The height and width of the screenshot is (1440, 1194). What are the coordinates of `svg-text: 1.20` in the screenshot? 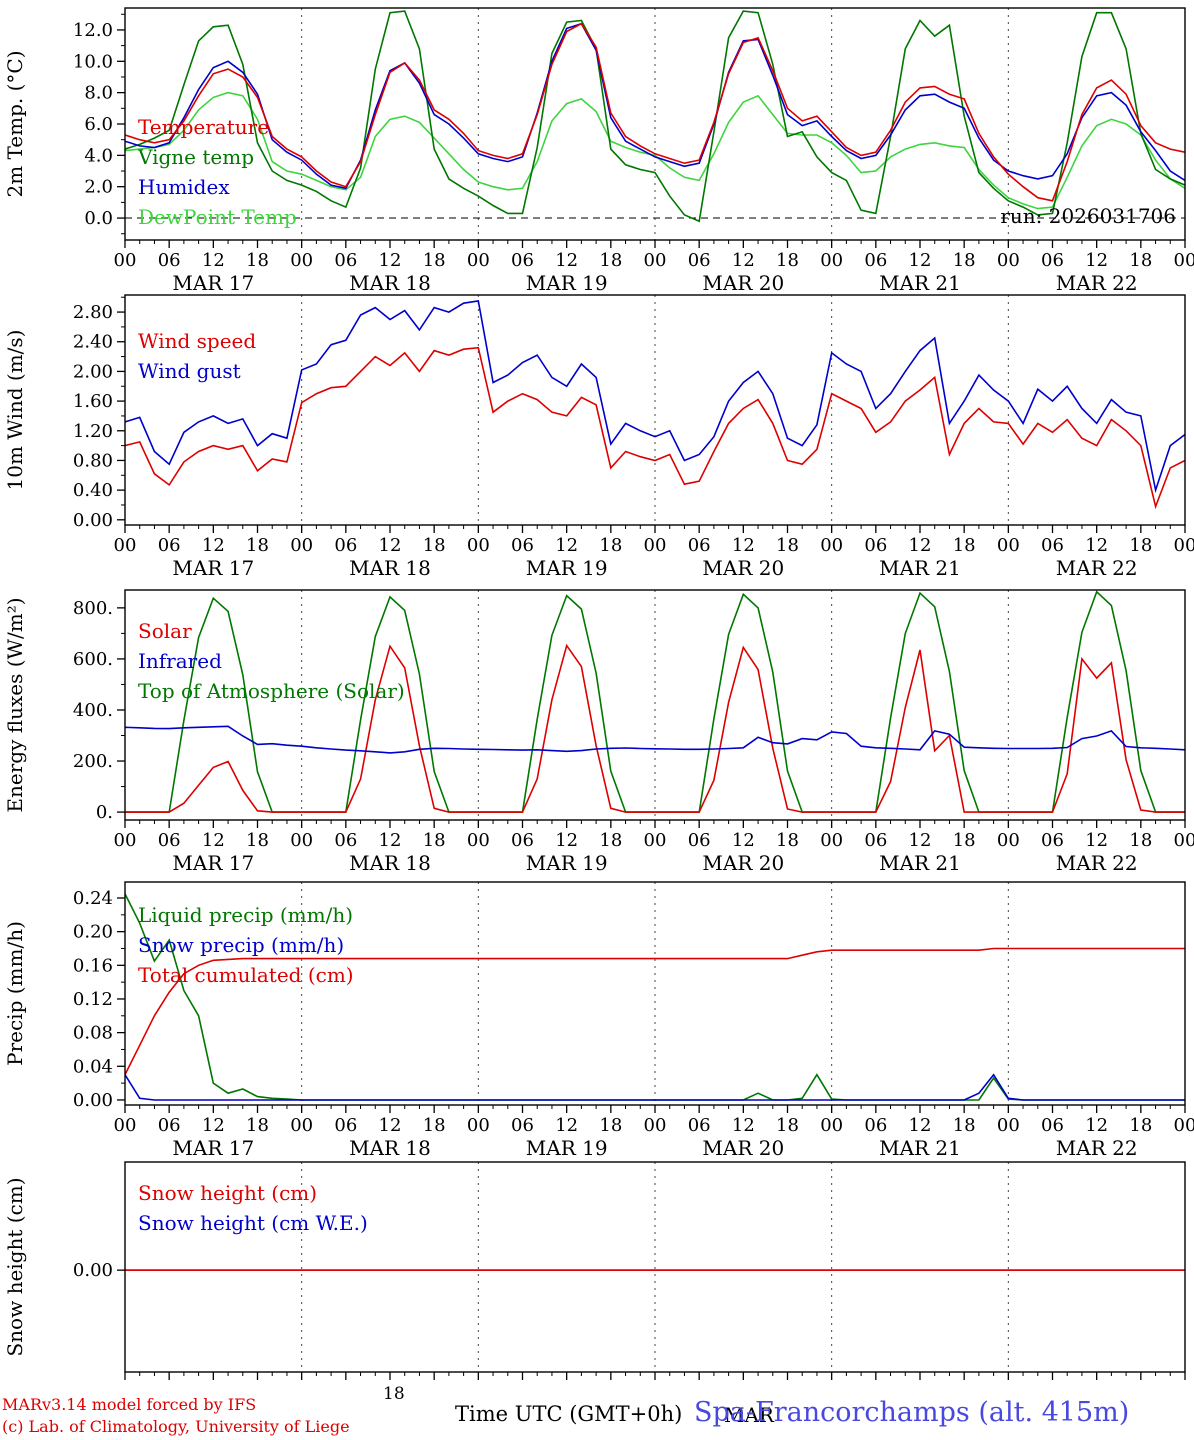 It's located at (93, 431).